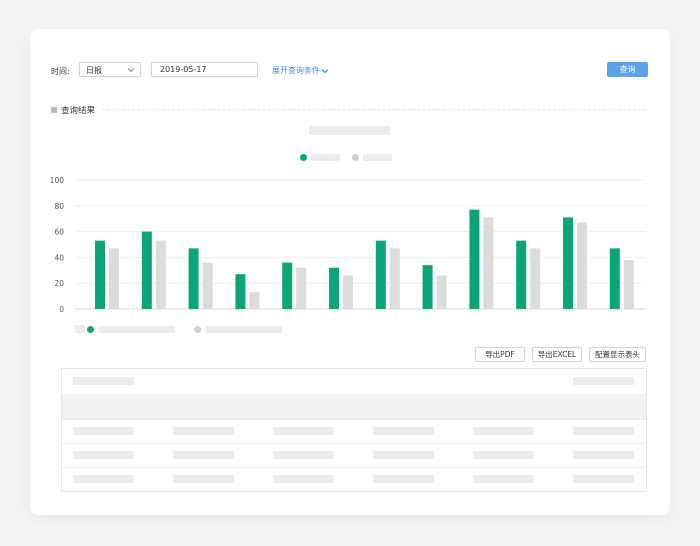 This screenshot has height=546, width=700. Describe the element at coordinates (617, 354) in the screenshot. I see `config-columns-button: 配置显示表头` at that location.